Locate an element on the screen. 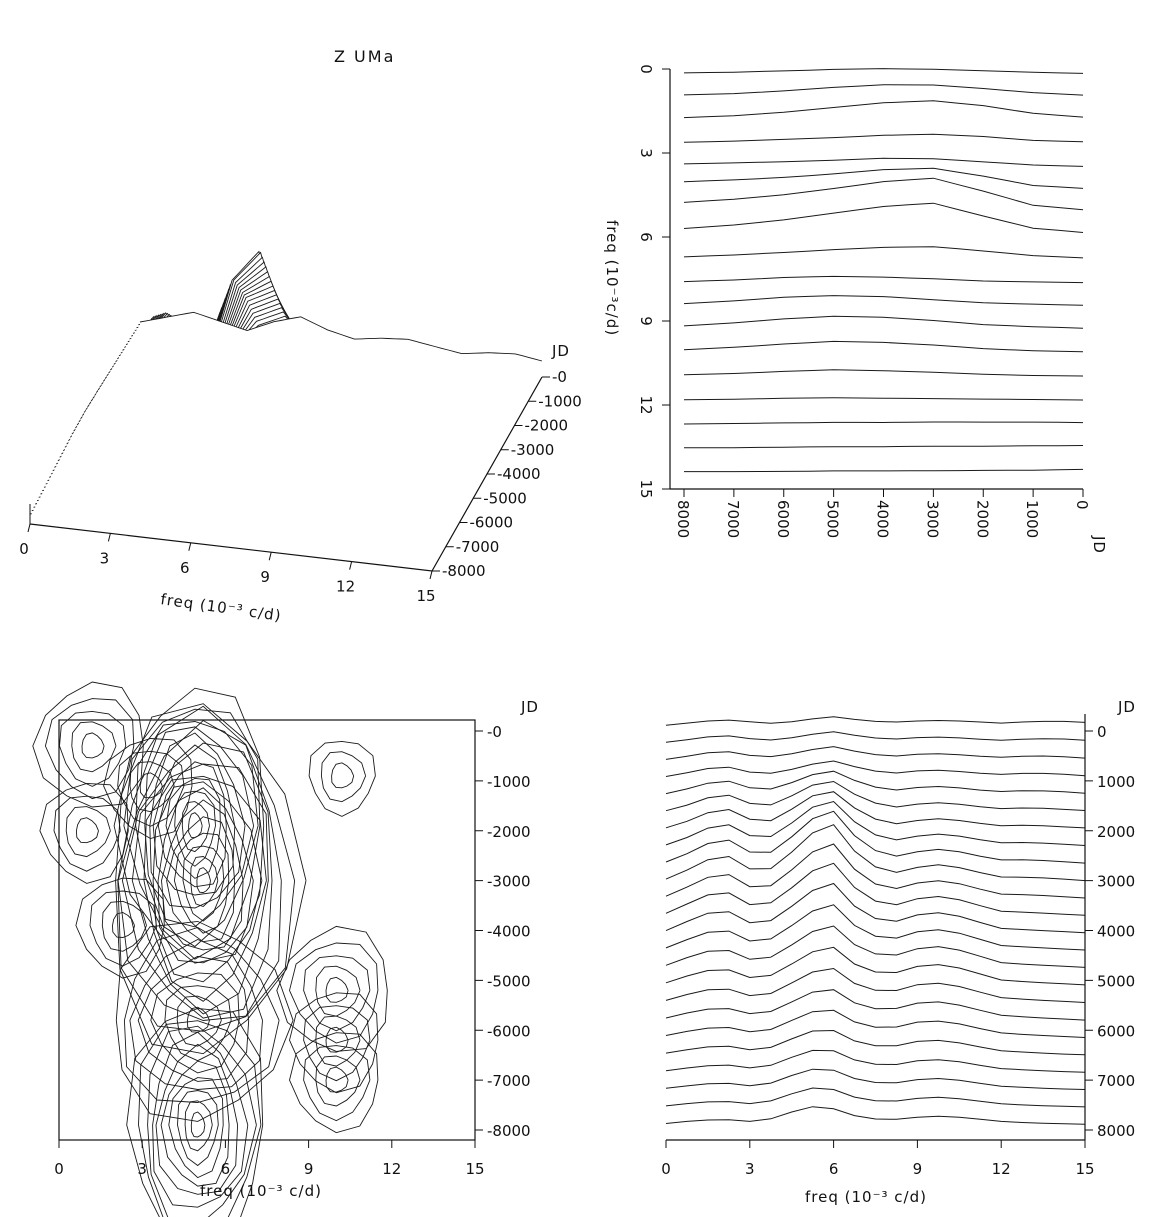 The width and height of the screenshot is (1156, 1217). y-tick-label: 4000 is located at coordinates (1116, 932).